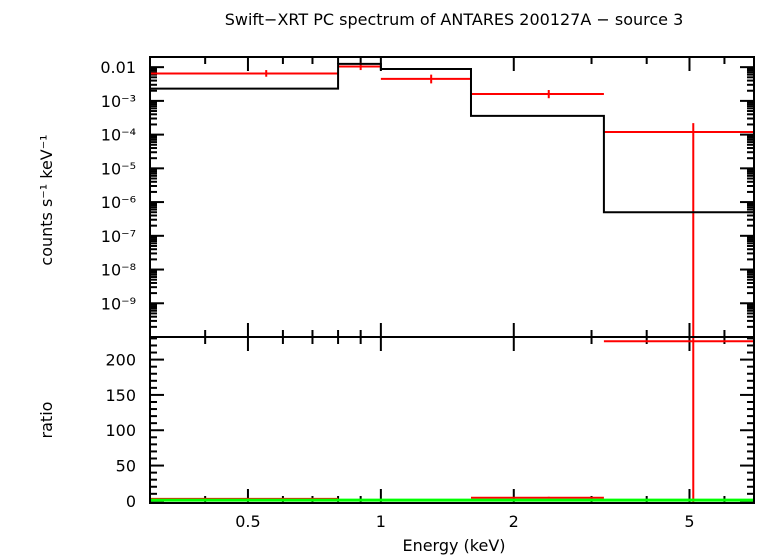 Image resolution: width=758 pixels, height=556 pixels. I want to click on y-tick-label: 0, so click(131, 501).